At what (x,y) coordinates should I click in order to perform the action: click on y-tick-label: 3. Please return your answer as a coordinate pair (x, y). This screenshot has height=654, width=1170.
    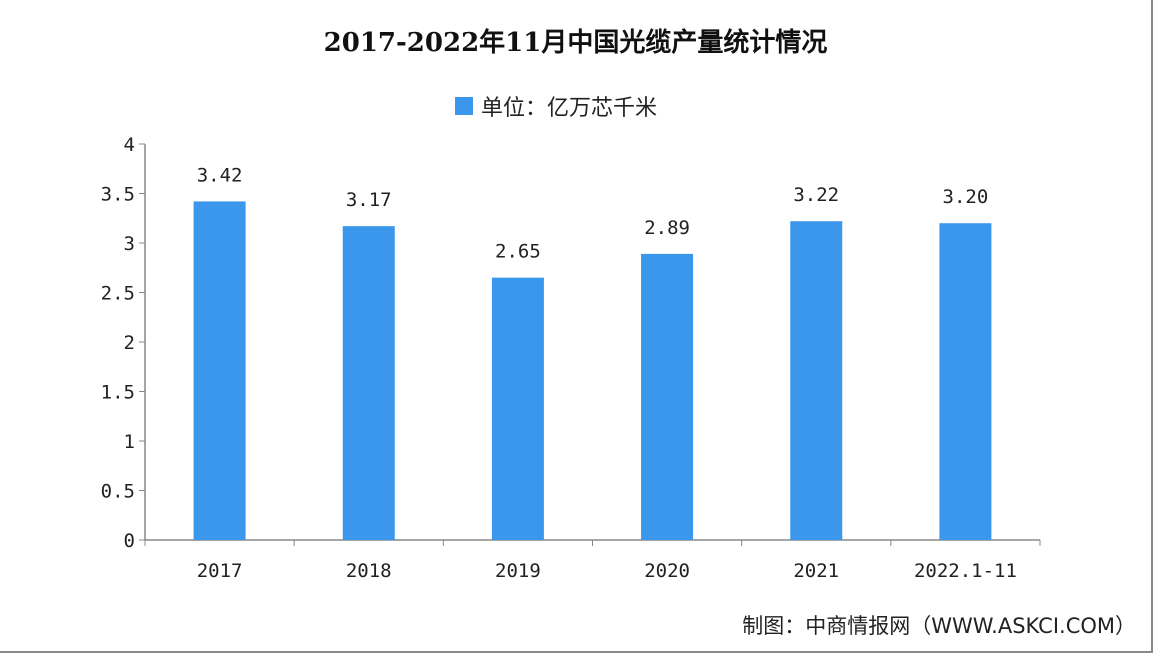
    Looking at the image, I should click on (129, 244).